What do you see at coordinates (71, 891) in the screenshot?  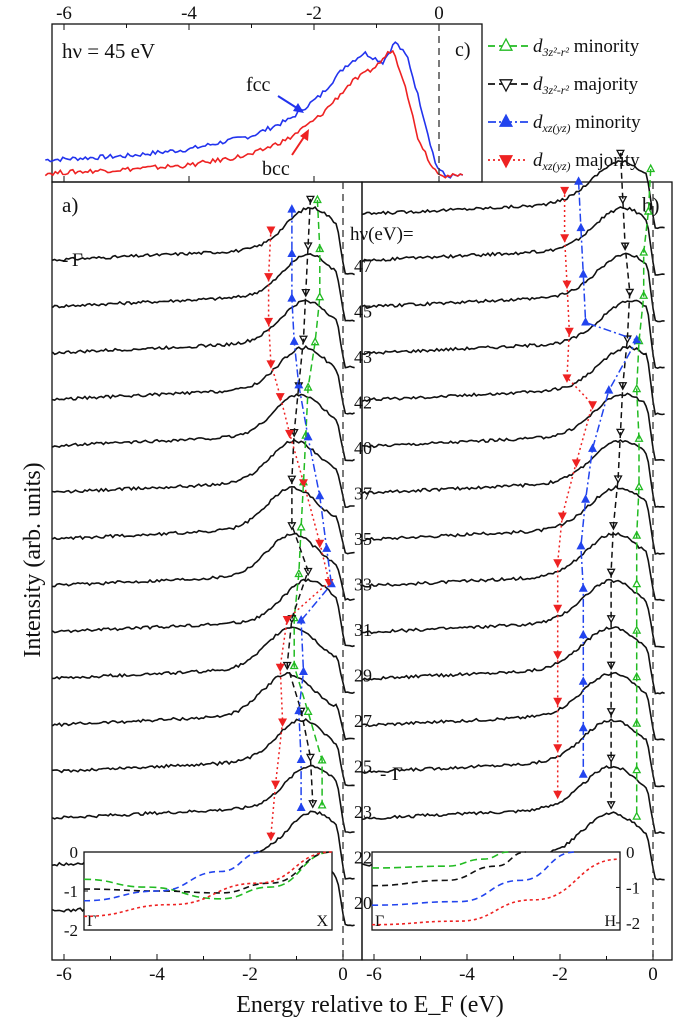 I see `a-inset-ytick: -1` at bounding box center [71, 891].